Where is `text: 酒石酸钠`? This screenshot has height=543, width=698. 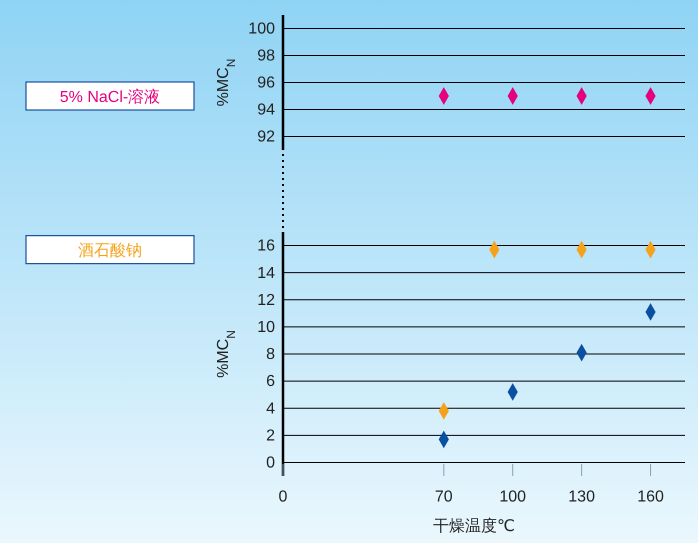 text: 酒石酸钠 is located at coordinates (110, 251).